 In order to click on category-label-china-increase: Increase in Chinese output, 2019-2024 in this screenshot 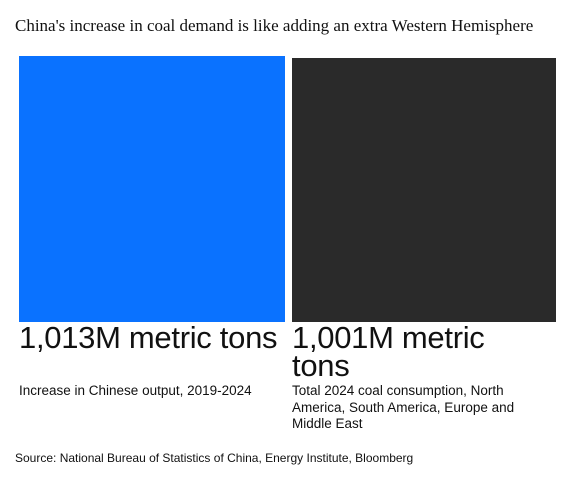, I will do `click(135, 390)`.